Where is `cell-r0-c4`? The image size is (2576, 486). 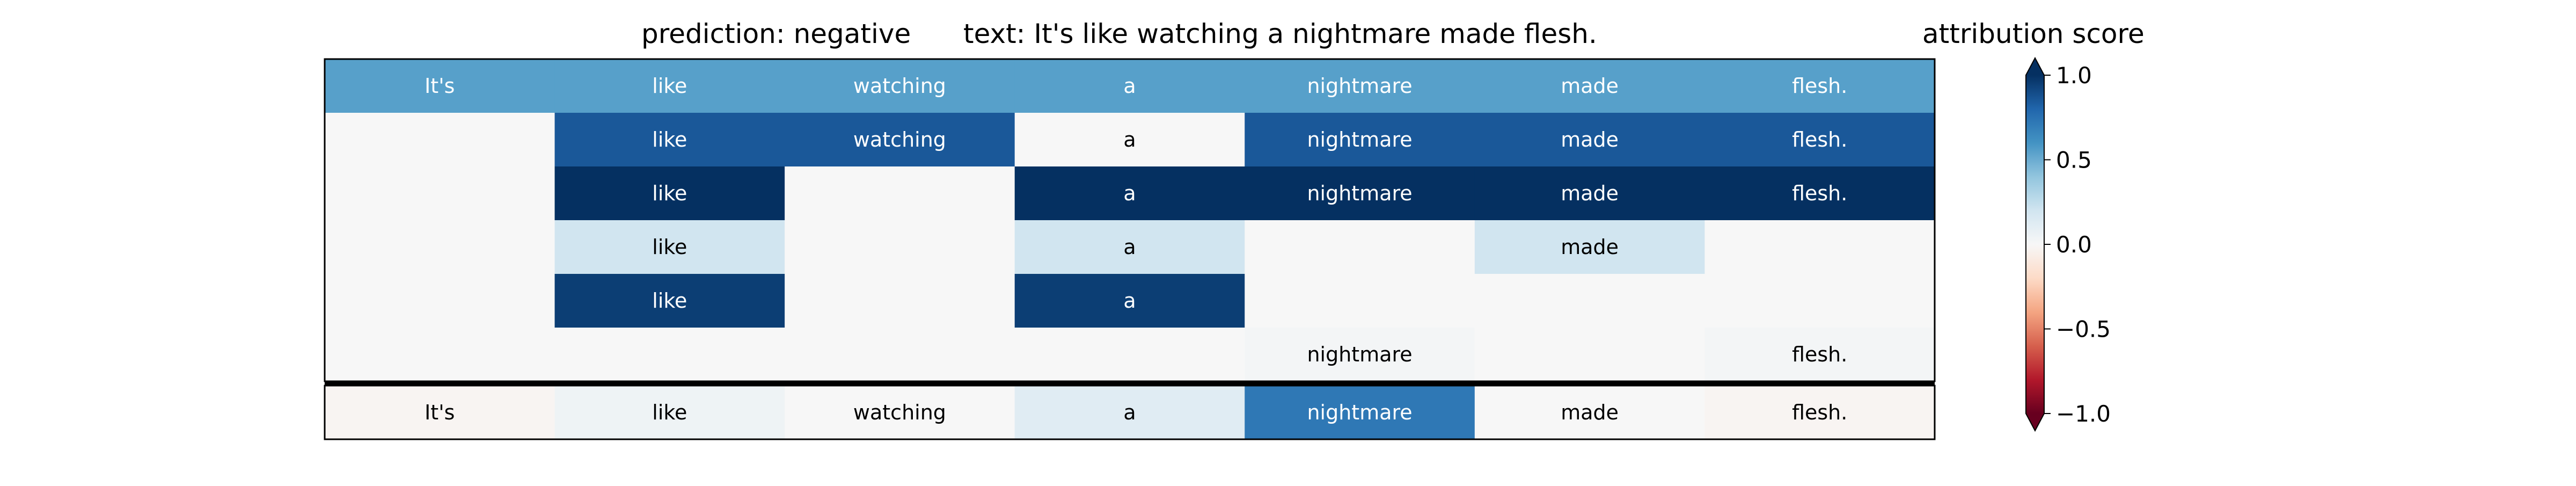 cell-r0-c4 is located at coordinates (1360, 86).